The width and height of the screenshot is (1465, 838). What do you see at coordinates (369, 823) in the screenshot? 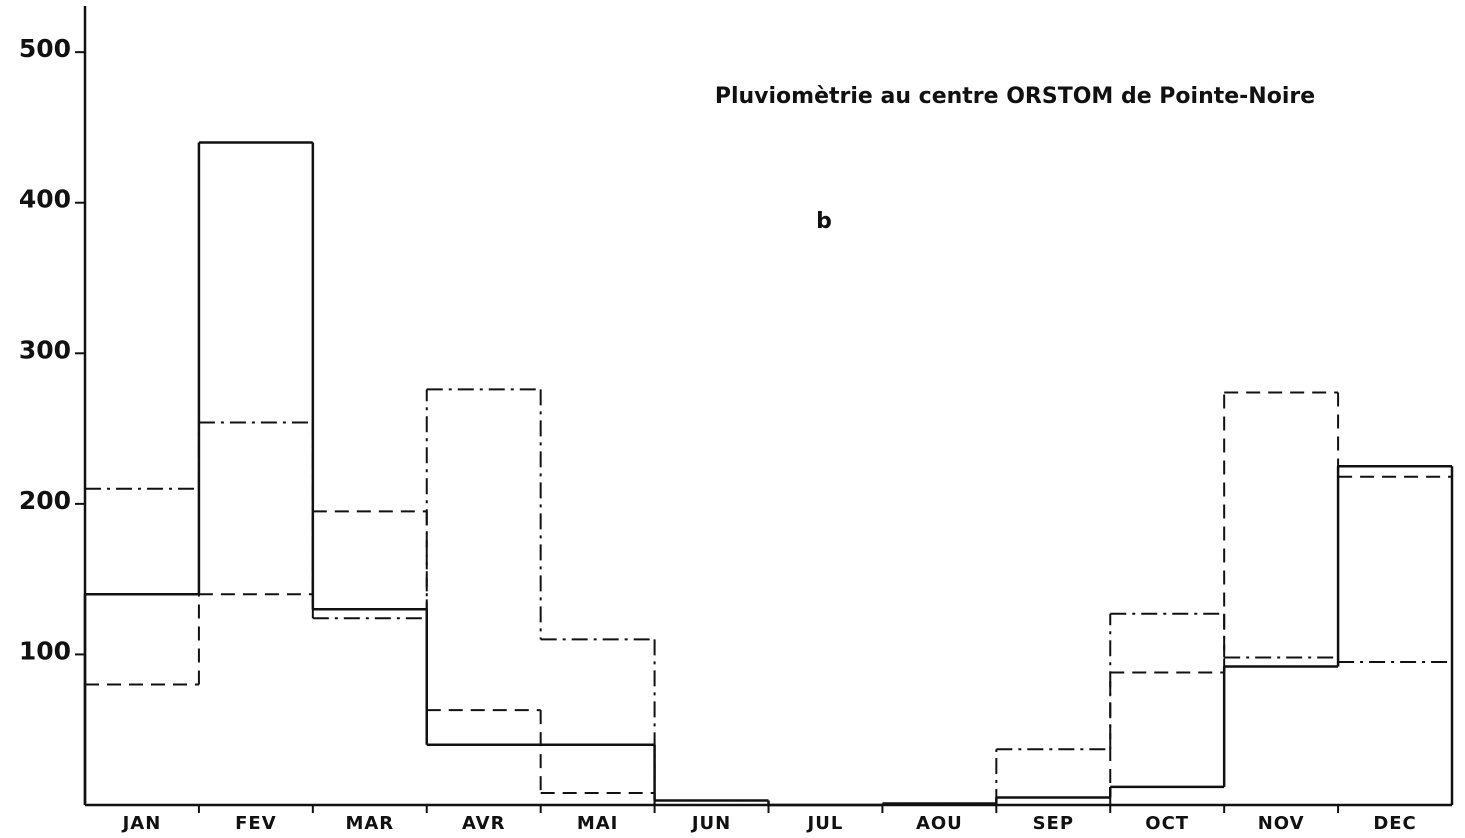
I see `x-tick-label: MAR` at bounding box center [369, 823].